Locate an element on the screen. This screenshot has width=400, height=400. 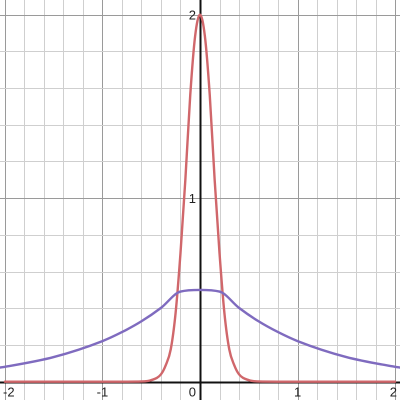
x-tick-label: 1 is located at coordinates (297, 392).